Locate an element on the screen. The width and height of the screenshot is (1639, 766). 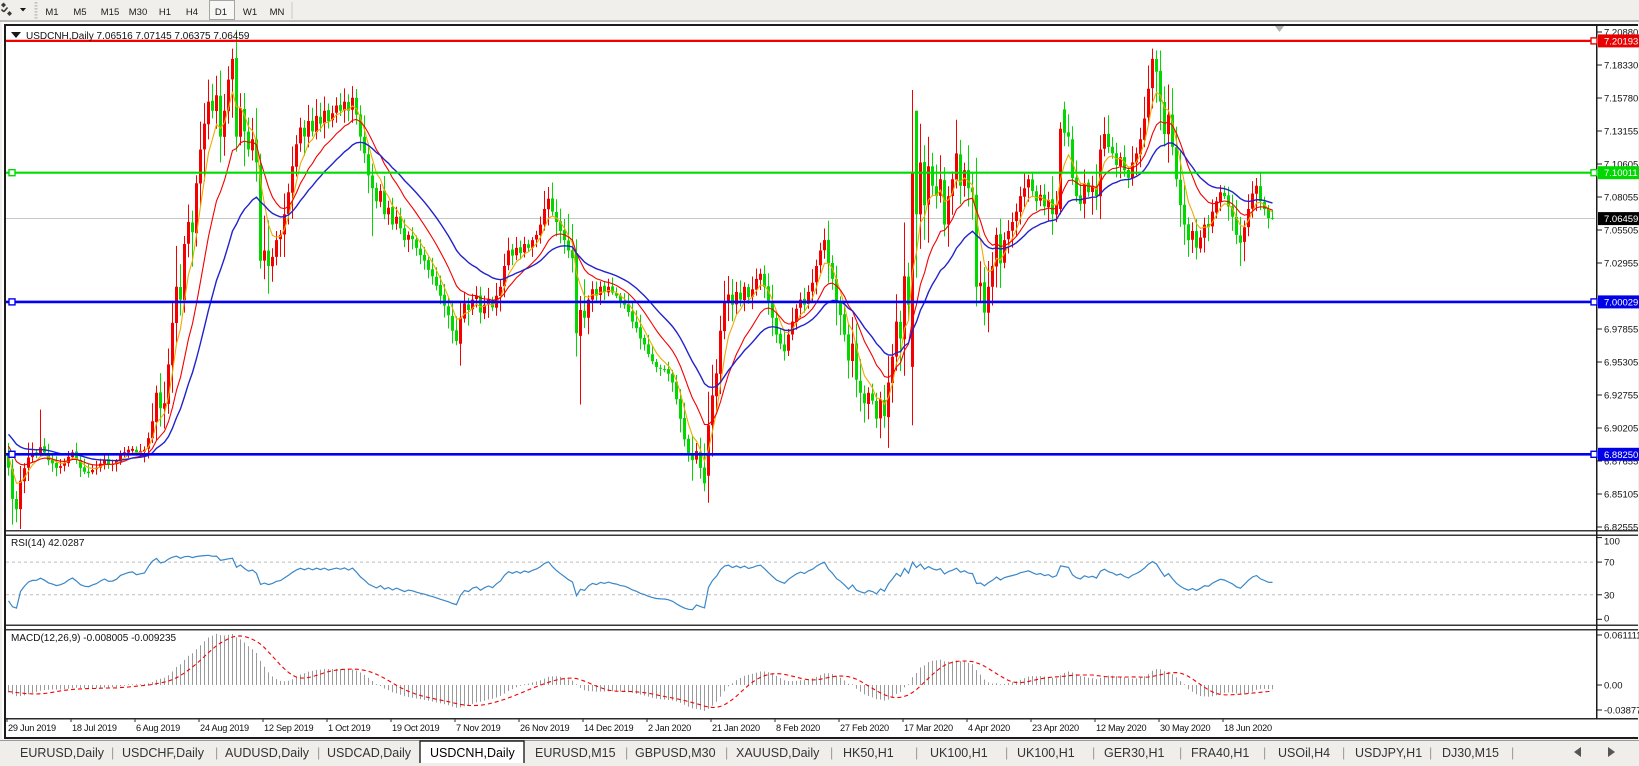
svg-text: 6 Aug 2019 is located at coordinates (158, 728).